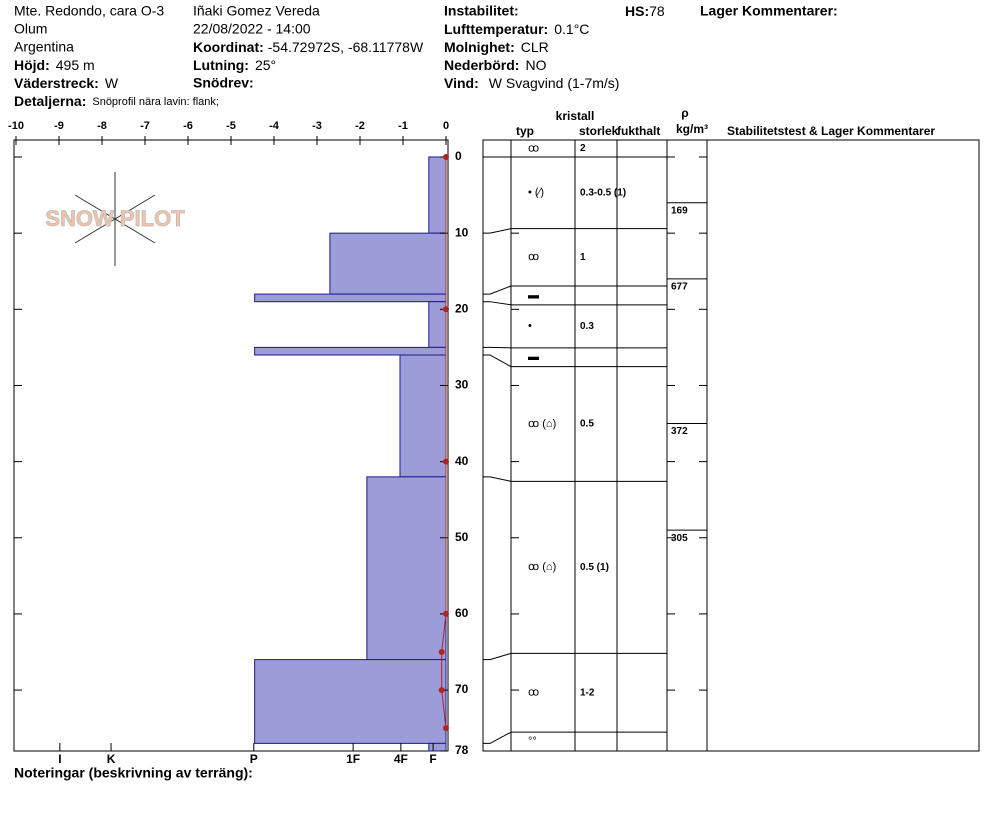 Image resolution: width=994 pixels, height=840 pixels. Describe the element at coordinates (535, 47) in the screenshot. I see `value: CLR` at that location.